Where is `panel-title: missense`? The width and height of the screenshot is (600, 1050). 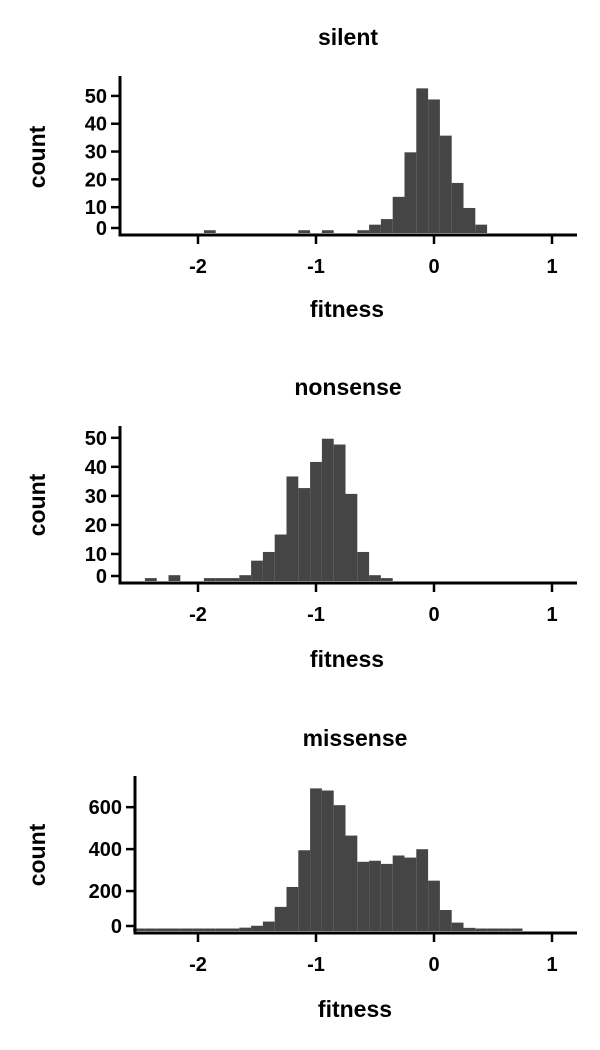
panel-title: missense is located at coordinates (355, 738).